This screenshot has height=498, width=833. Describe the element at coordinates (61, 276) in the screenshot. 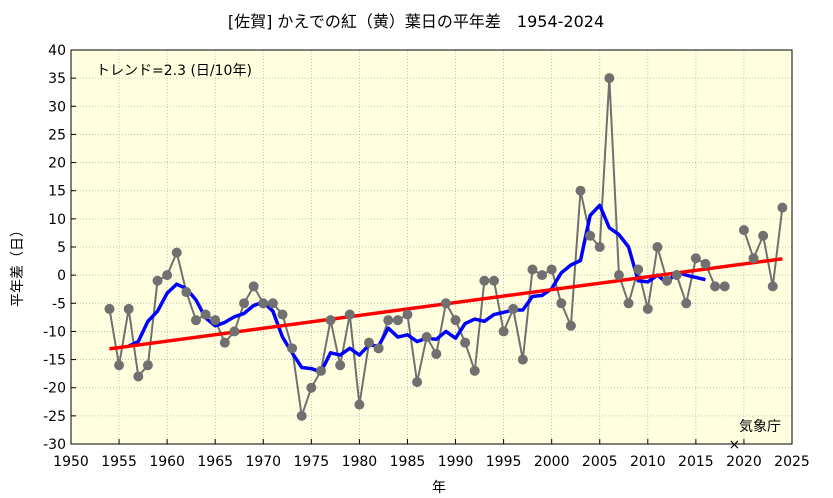

I see `y-tick-label: 0` at that location.